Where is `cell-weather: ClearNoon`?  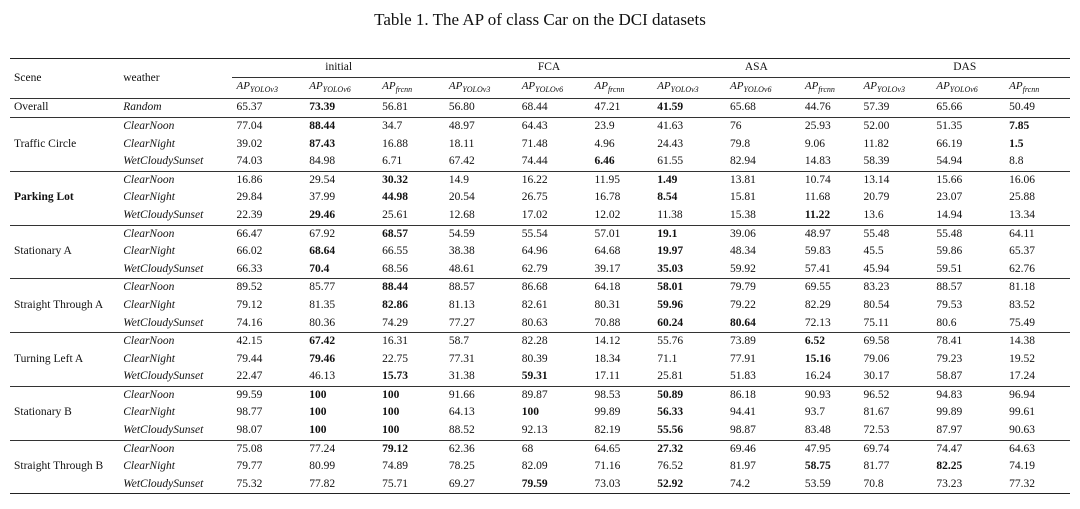
cell-weather: ClearNoon is located at coordinates (176, 126).